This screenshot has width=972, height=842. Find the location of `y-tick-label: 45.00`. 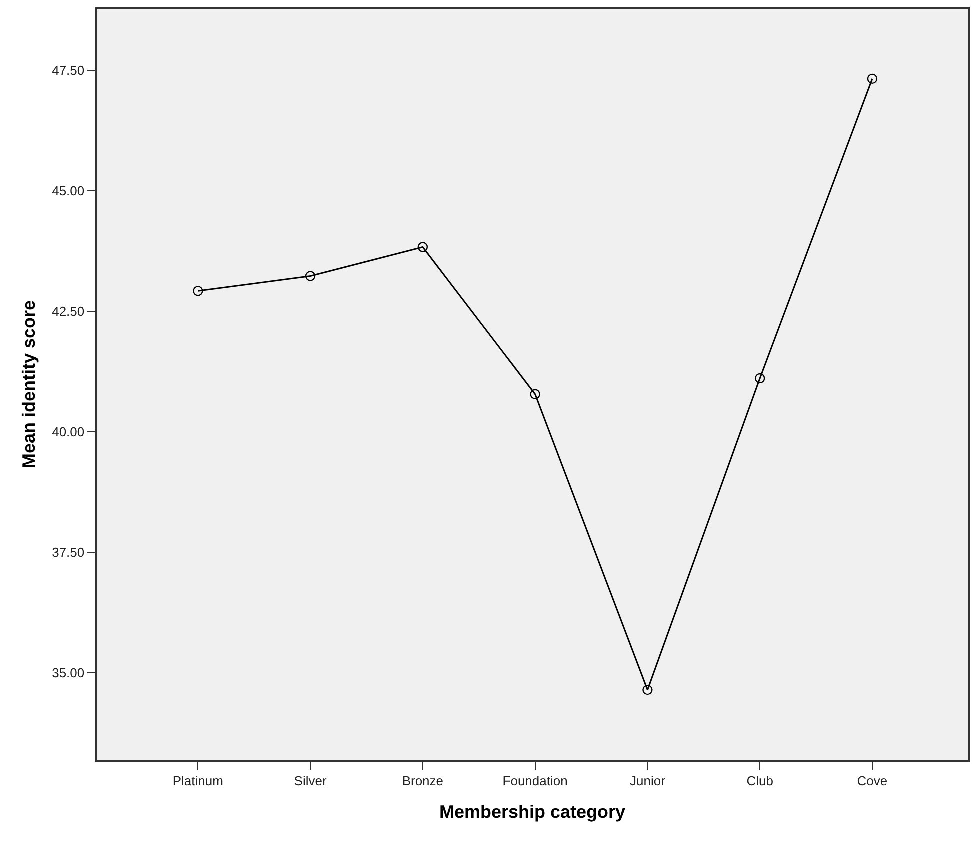

y-tick-label: 45.00 is located at coordinates (68, 190).